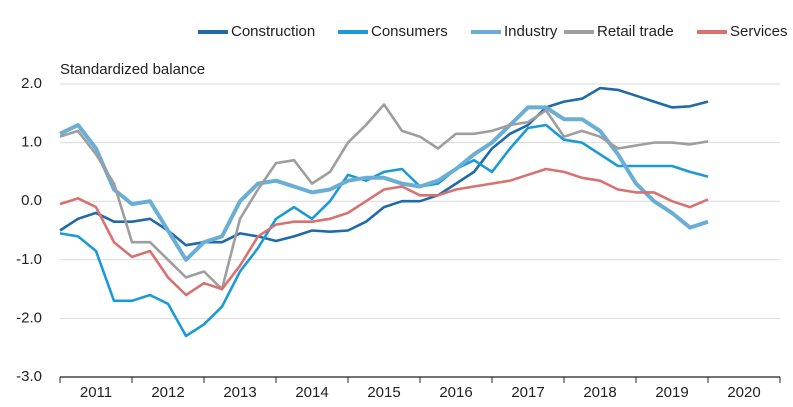 The height and width of the screenshot is (407, 793). Describe the element at coordinates (383, 392) in the screenshot. I see `x-tick-label: 2015` at that location.